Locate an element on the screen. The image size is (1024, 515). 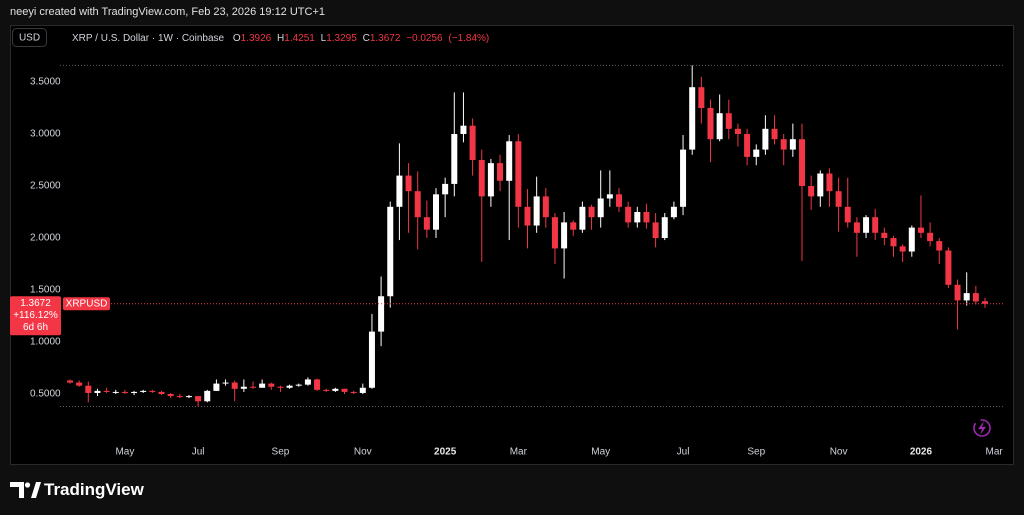
icon-ring is located at coordinates (982, 428).